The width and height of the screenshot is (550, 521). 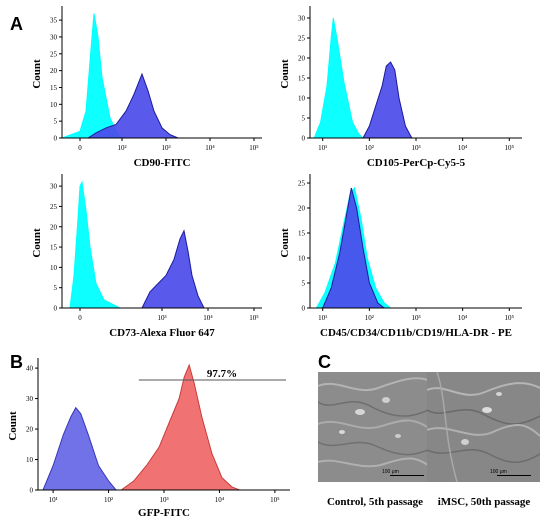 I want to click on micrograph-imsc-image, so click(x=483, y=427).